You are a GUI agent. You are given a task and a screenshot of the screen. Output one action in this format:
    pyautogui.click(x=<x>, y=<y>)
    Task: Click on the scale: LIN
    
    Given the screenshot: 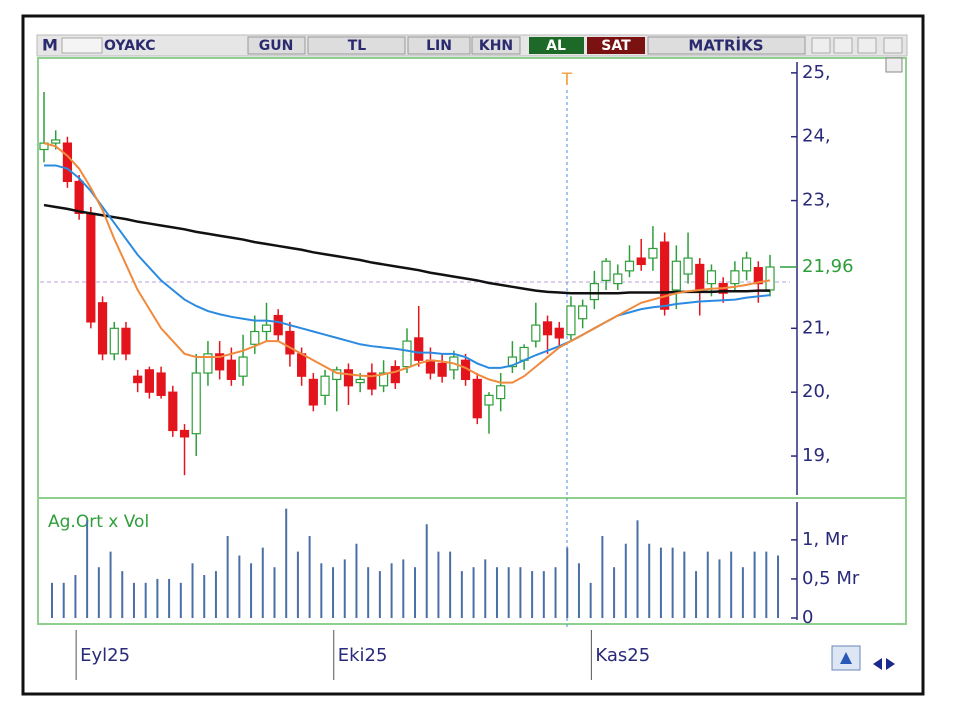 What is the action you would take?
    pyautogui.click(x=439, y=46)
    